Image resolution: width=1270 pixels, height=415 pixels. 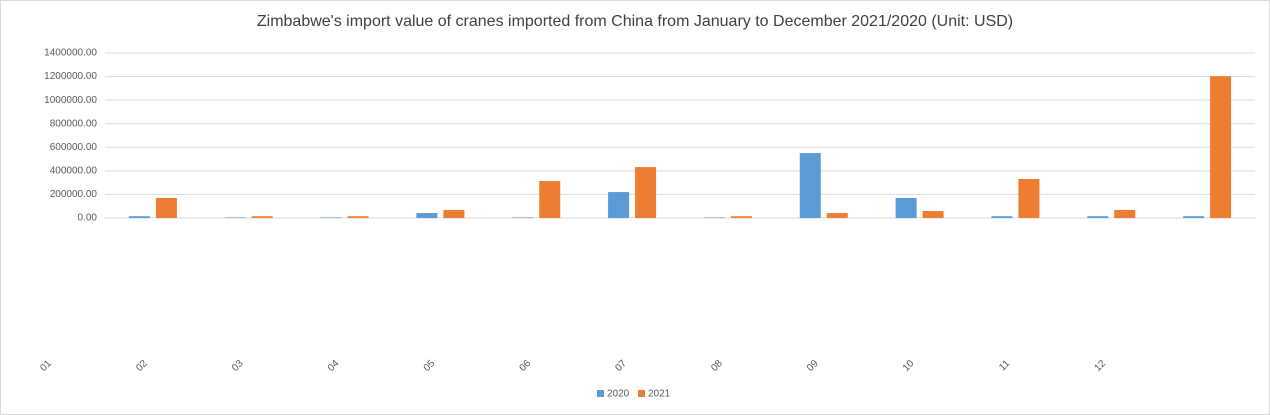 What do you see at coordinates (74, 194) in the screenshot?
I see `y-tick-label: 200000.00` at bounding box center [74, 194].